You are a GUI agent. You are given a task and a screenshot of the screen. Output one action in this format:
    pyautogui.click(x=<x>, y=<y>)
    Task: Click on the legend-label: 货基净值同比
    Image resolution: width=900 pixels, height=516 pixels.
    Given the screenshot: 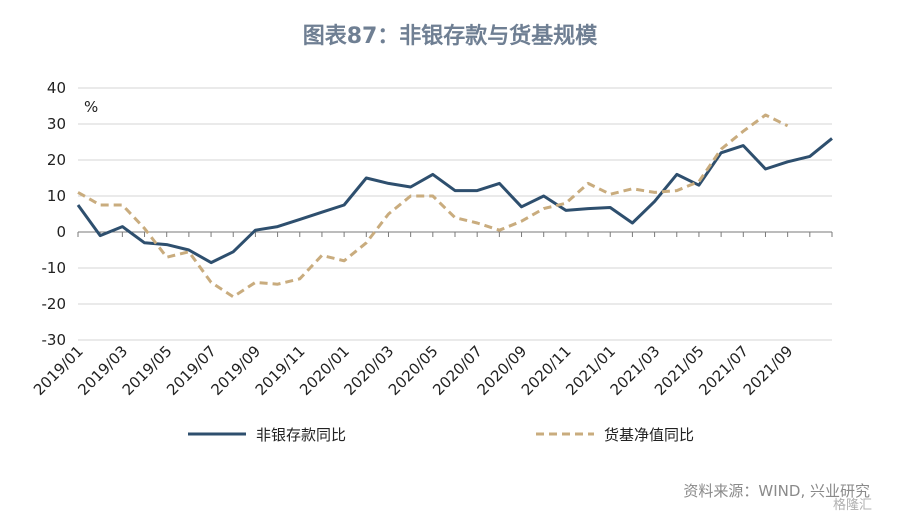 What is the action you would take?
    pyautogui.click(x=649, y=435)
    